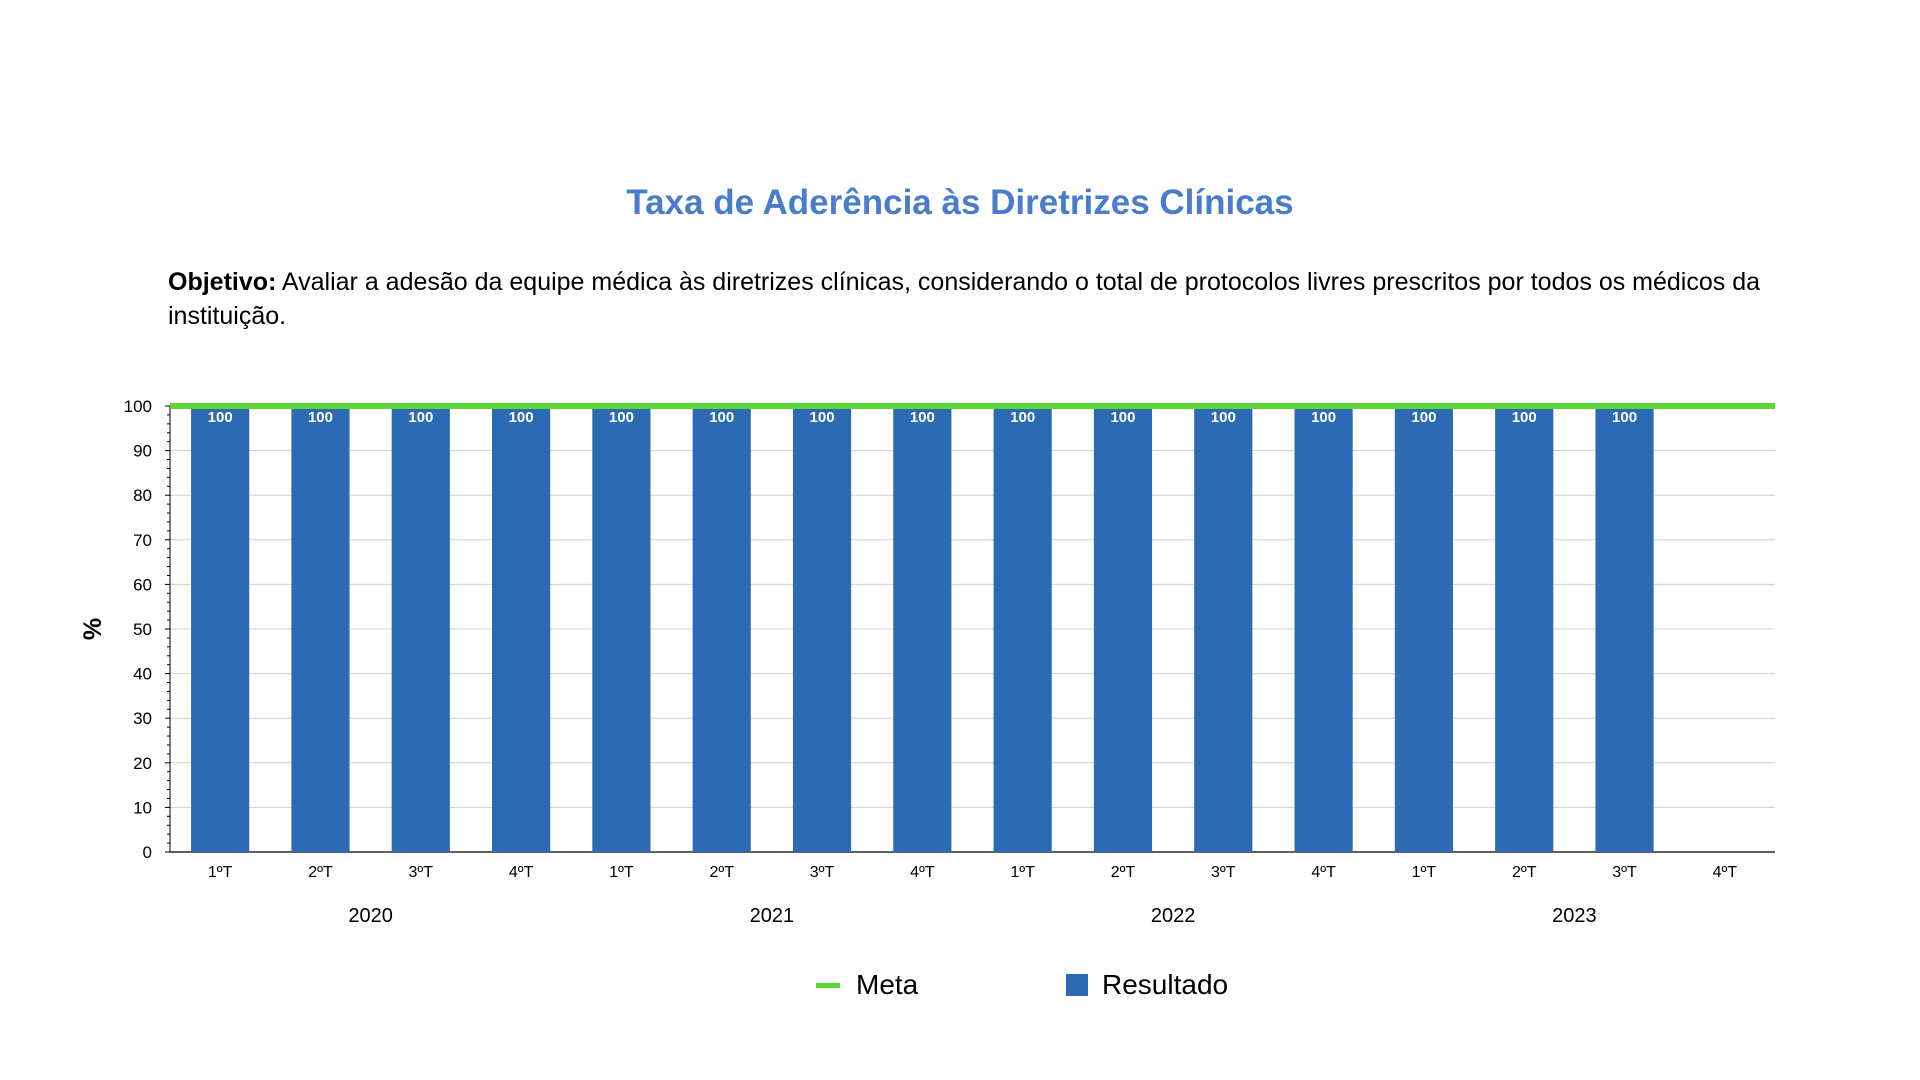 The image size is (1920, 1080). Describe the element at coordinates (772, 916) in the screenshot. I see `x-group-label: 2021` at that location.